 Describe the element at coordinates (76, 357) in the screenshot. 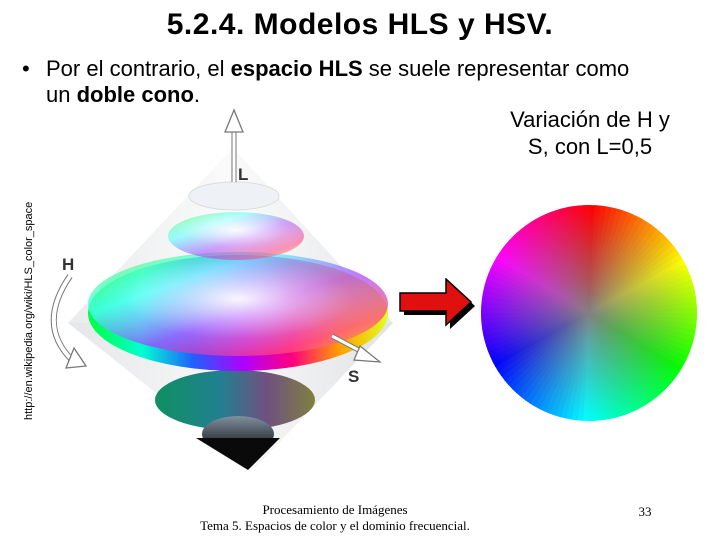

I see `h-arrow-head` at that location.